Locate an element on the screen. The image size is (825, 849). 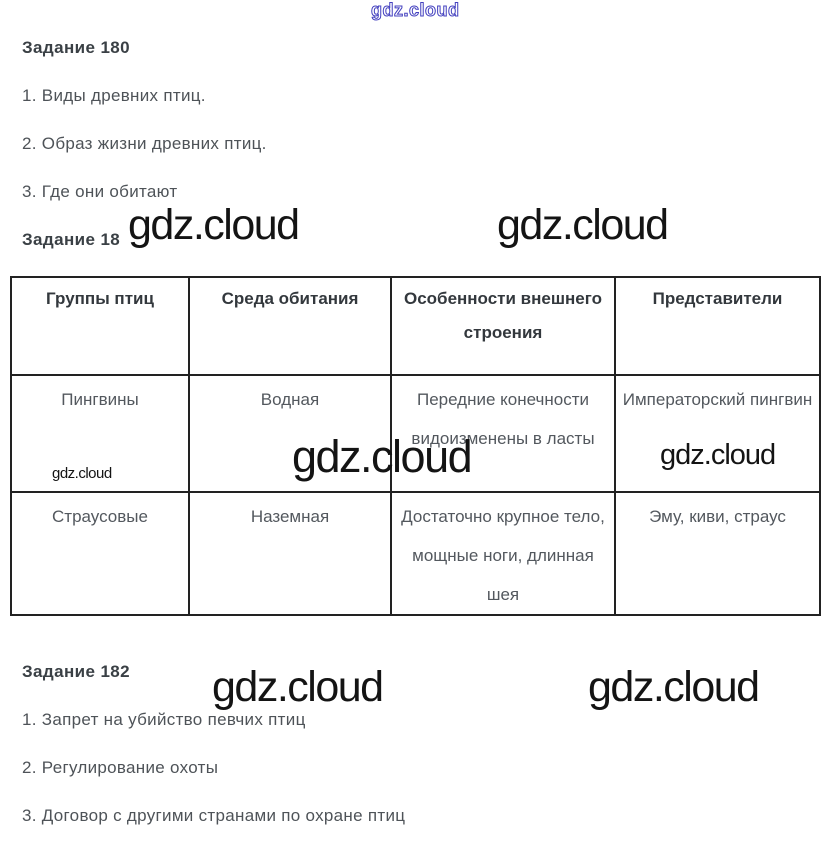
cell-habitat: Наземная is located at coordinates (290, 553).